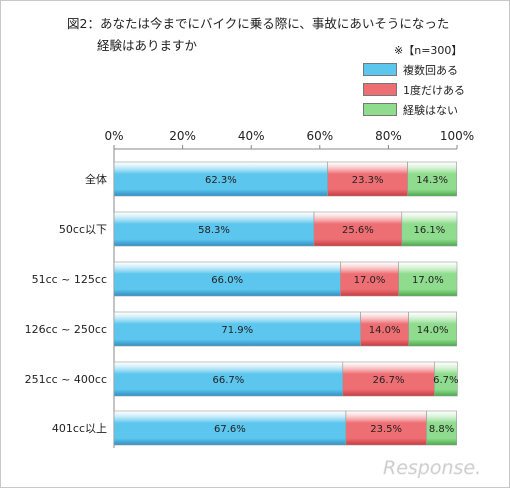 The width and height of the screenshot is (510, 488). What do you see at coordinates (388, 136) in the screenshot?
I see `x-tick-label: 80%` at bounding box center [388, 136].